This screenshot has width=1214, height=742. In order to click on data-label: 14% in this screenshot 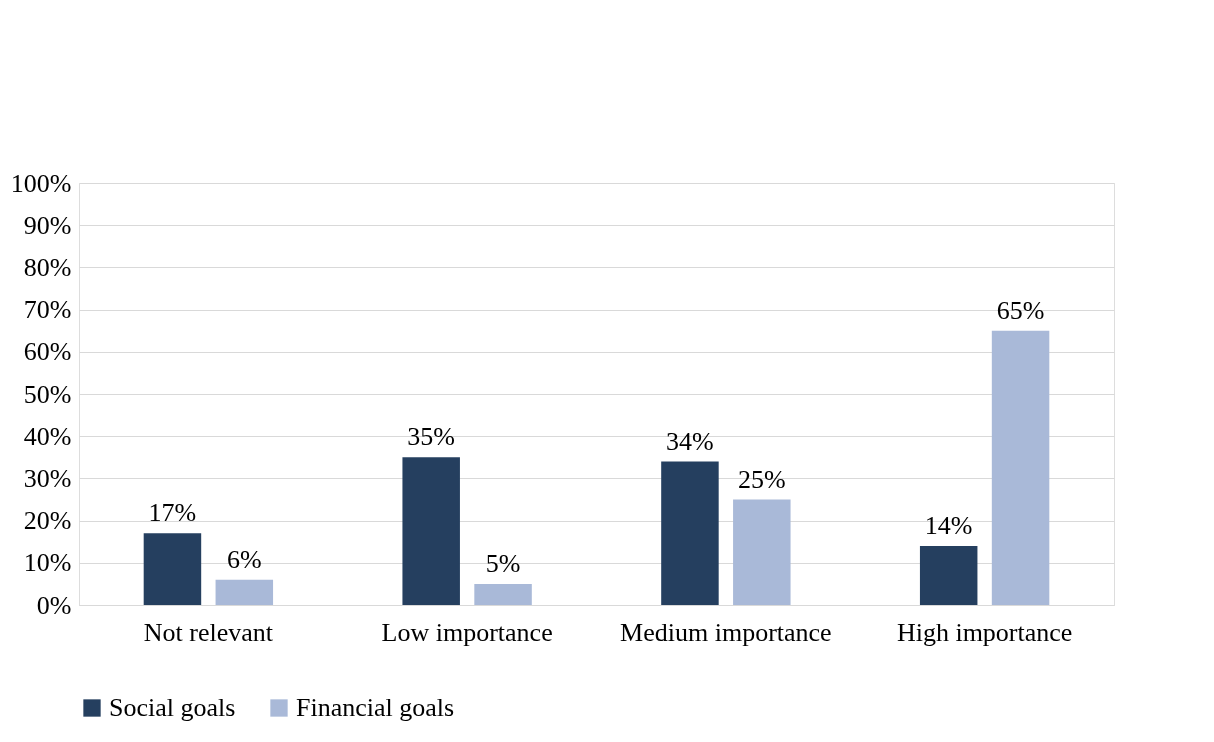, I will do `click(948, 525)`.